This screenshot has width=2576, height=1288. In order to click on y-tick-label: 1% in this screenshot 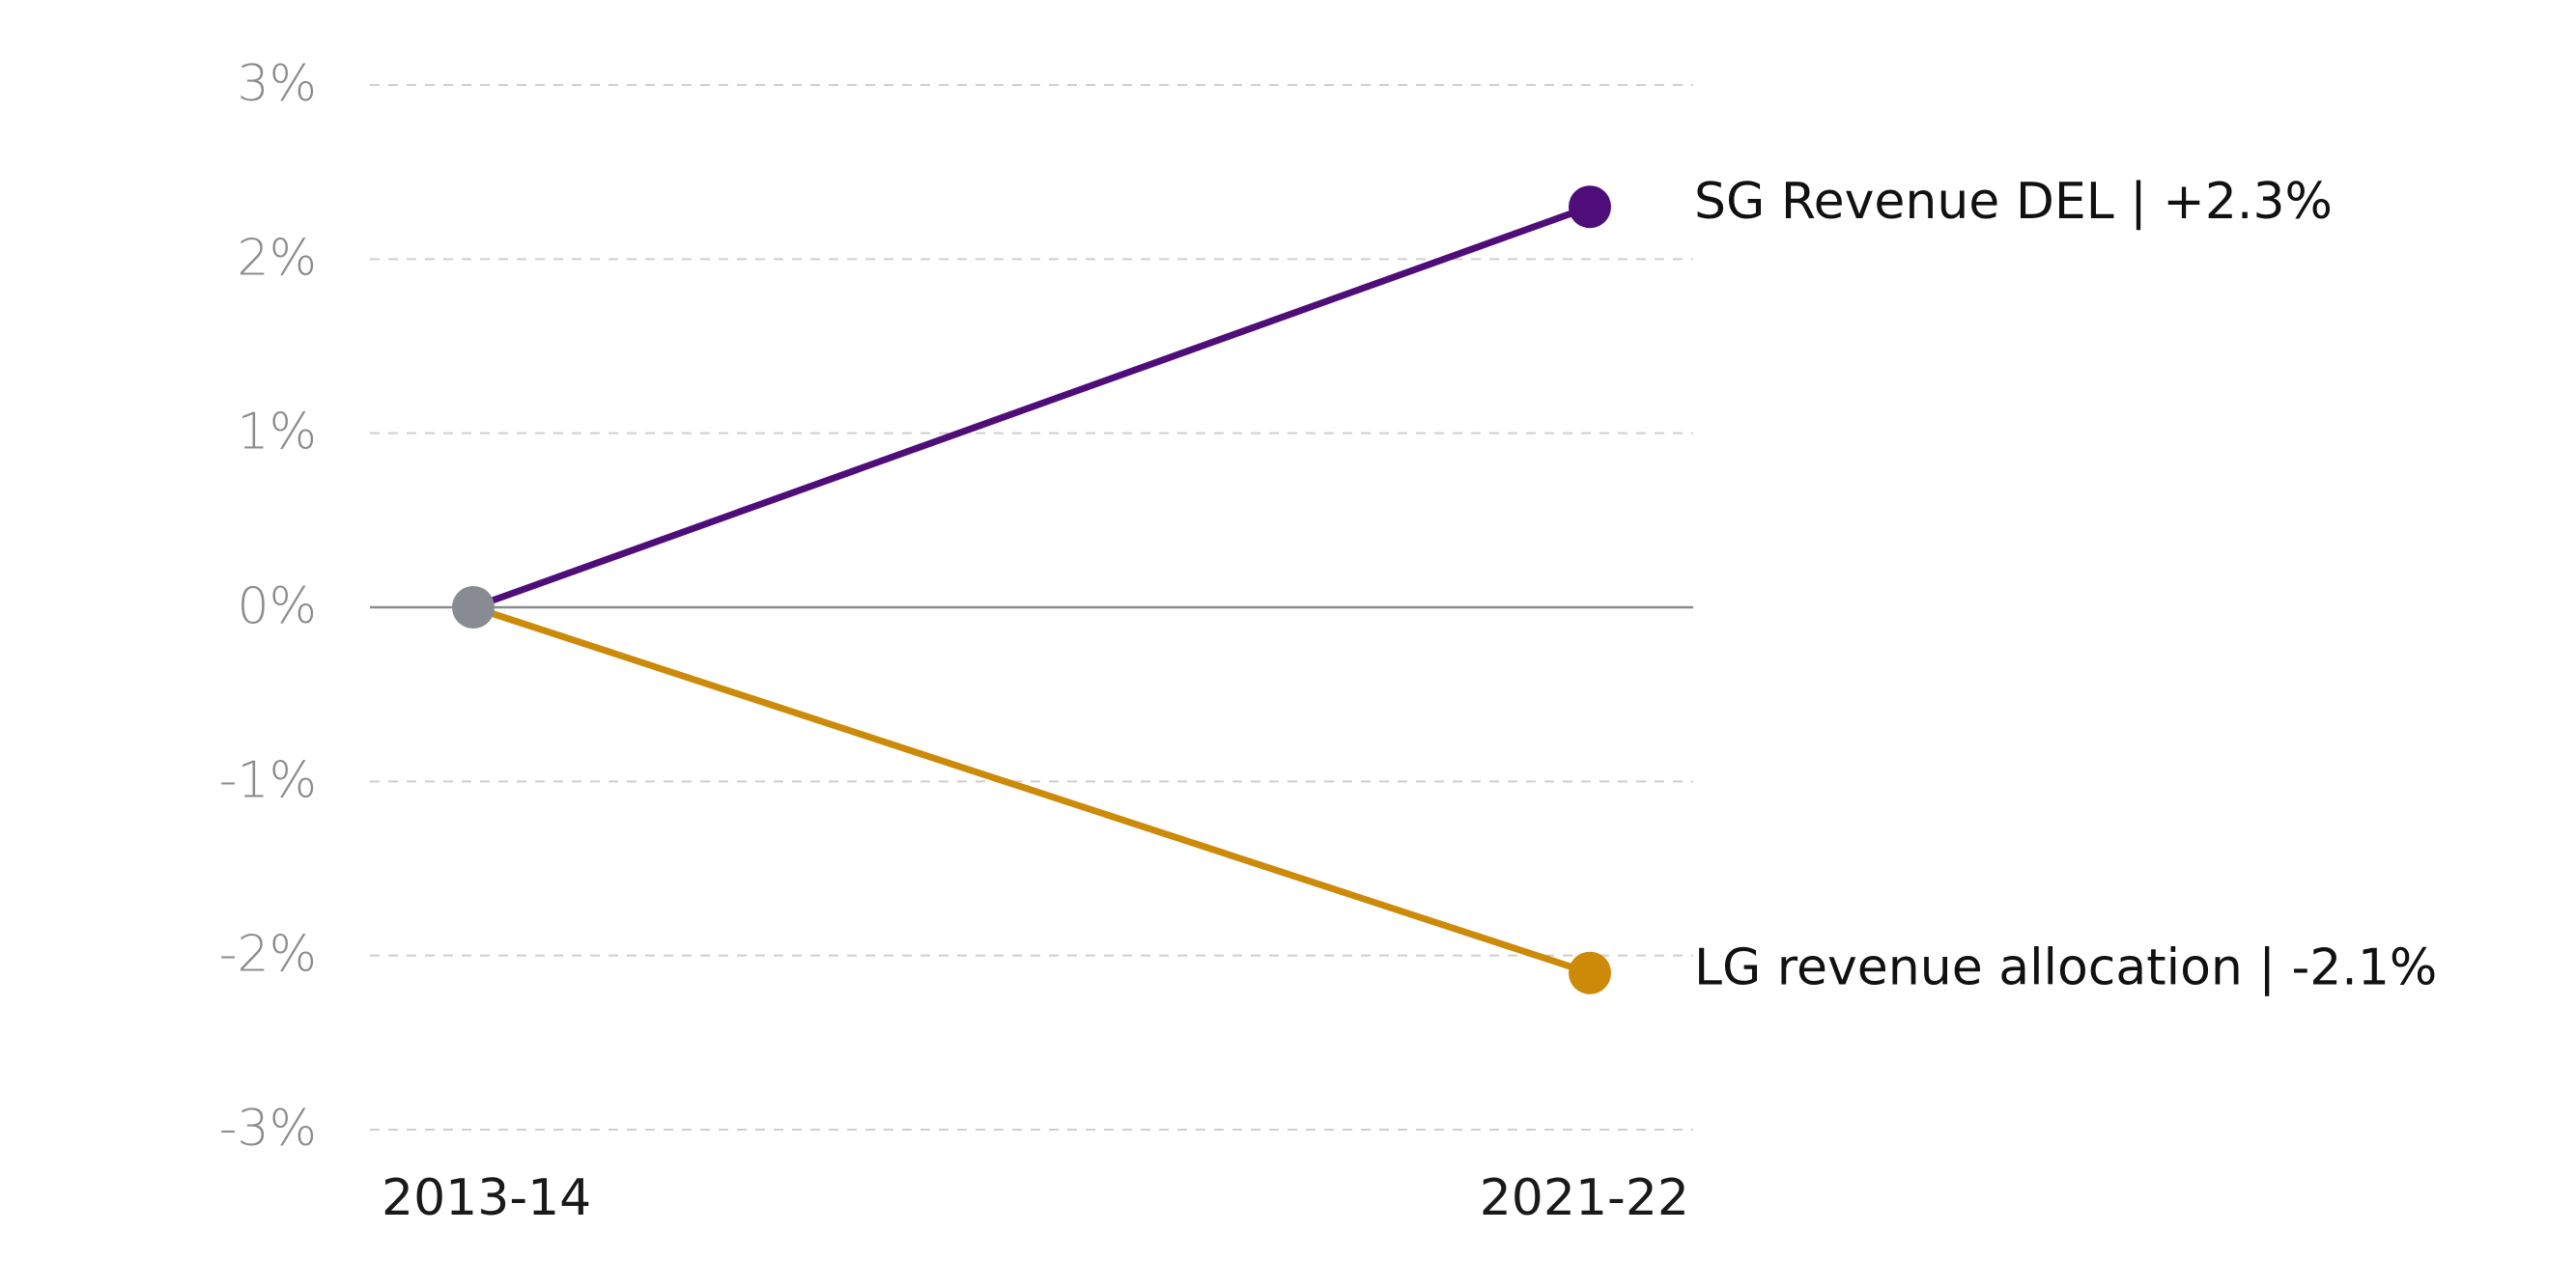, I will do `click(278, 433)`.